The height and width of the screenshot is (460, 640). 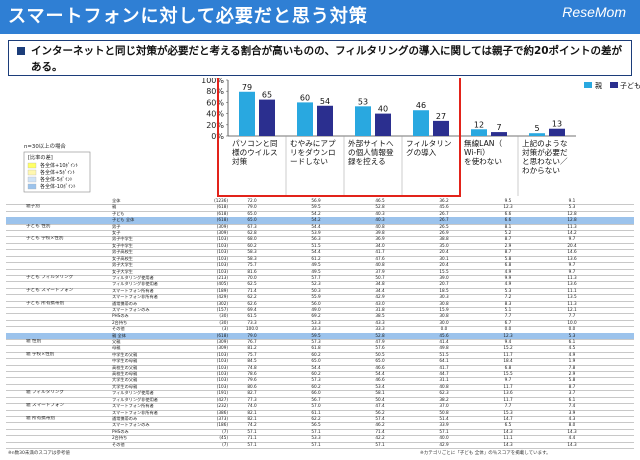 I want to click on cell-value: 42.2, so click(x=380, y=438).